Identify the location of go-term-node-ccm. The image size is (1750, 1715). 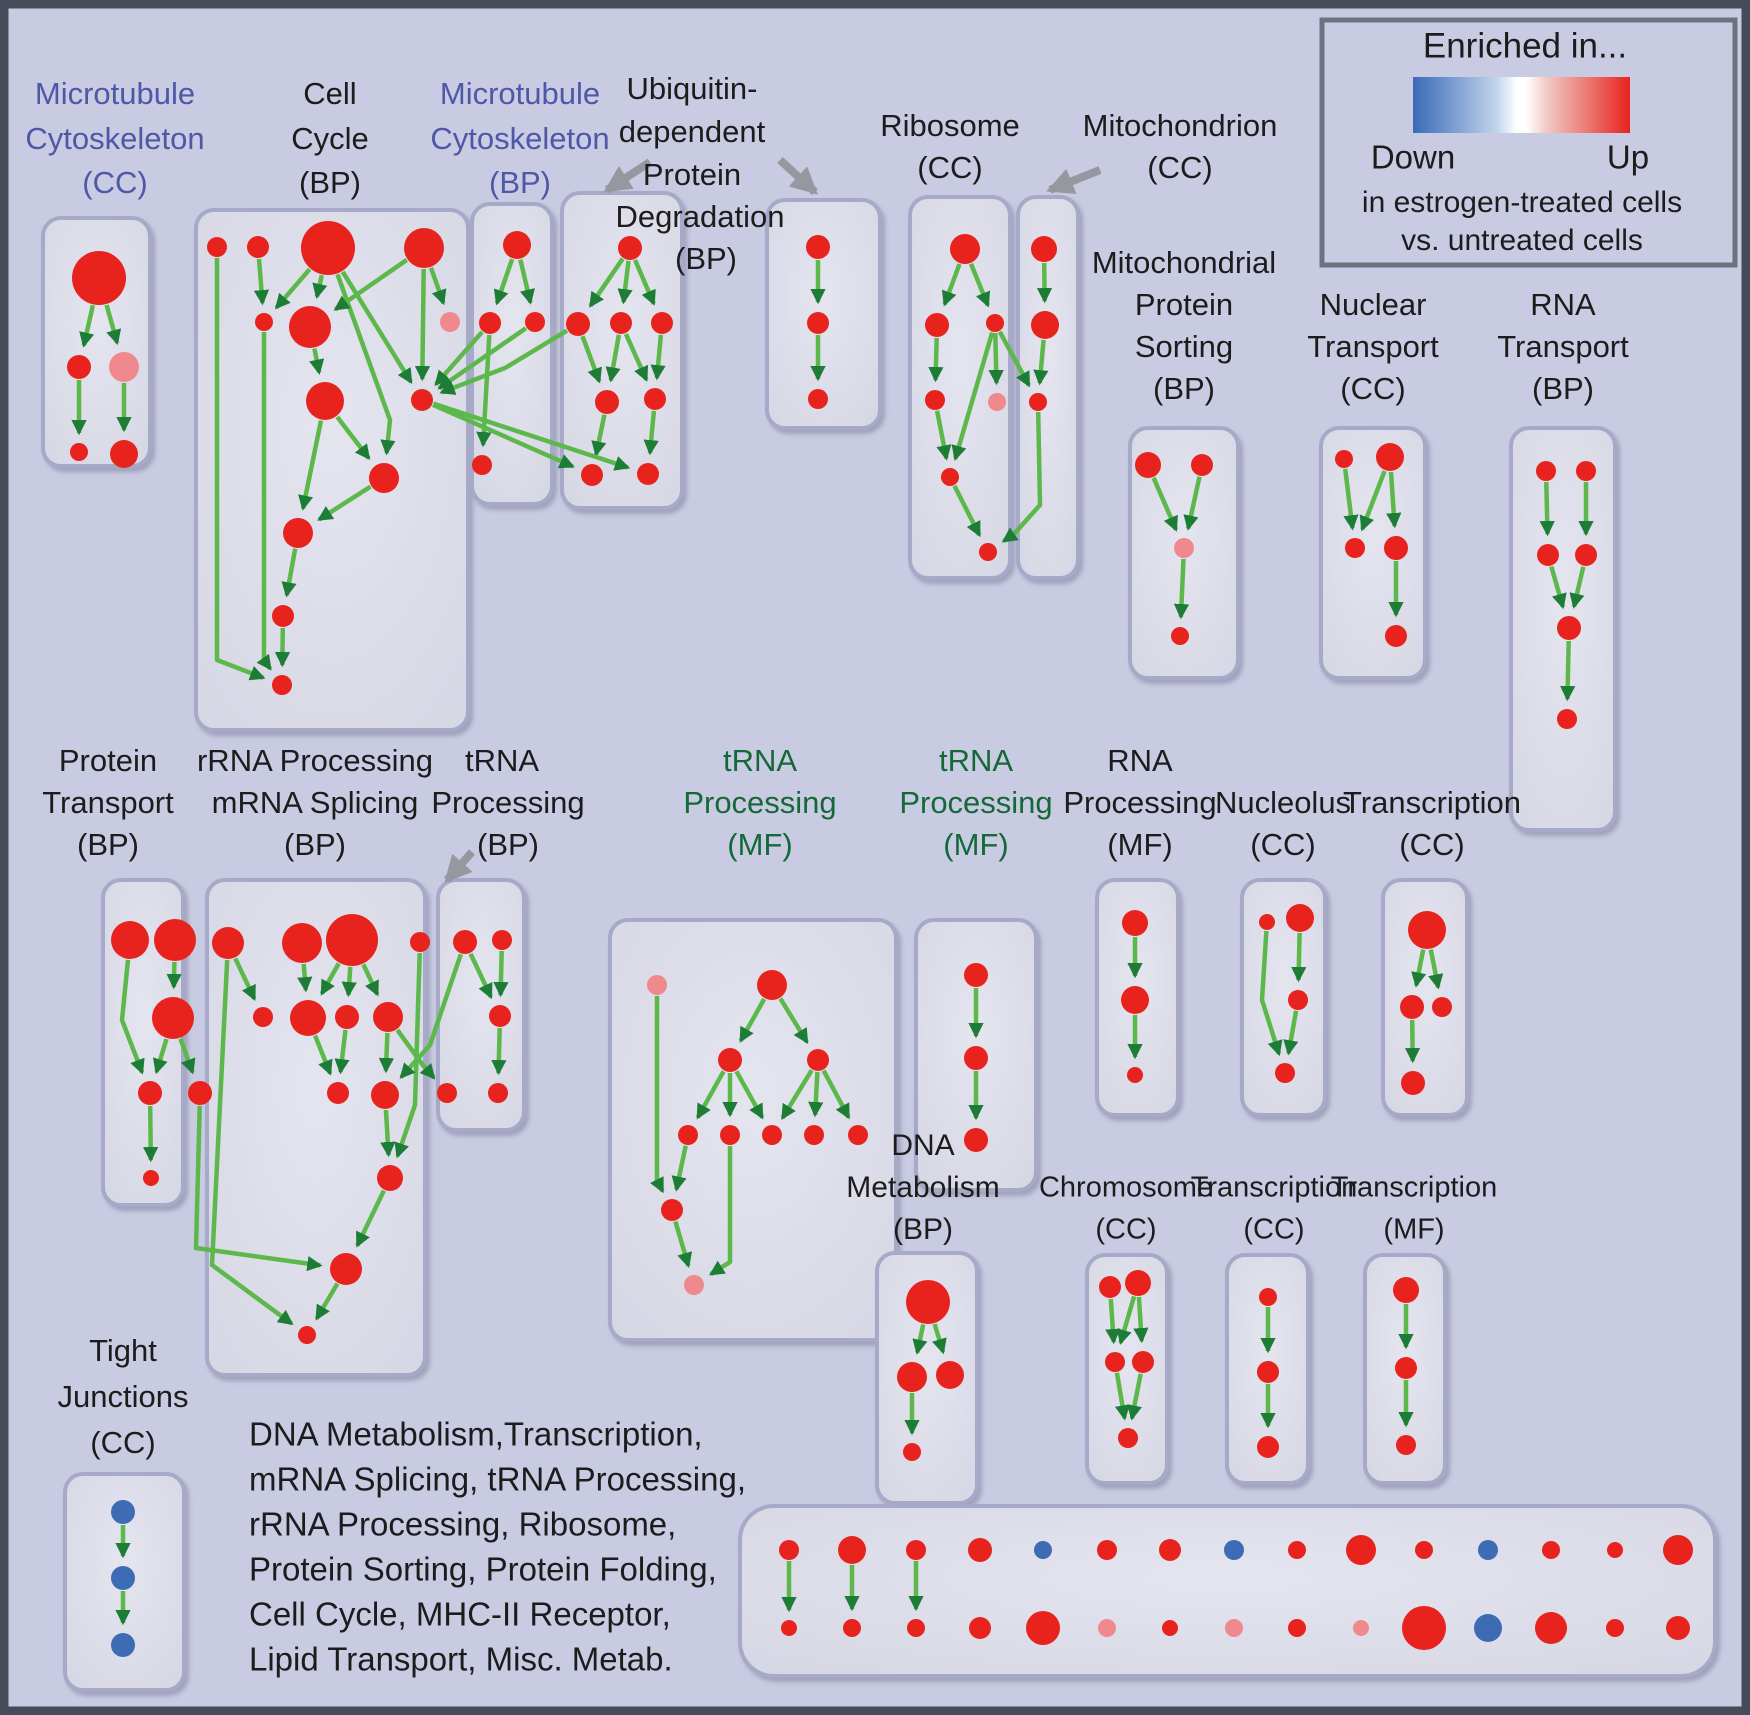
(282, 685).